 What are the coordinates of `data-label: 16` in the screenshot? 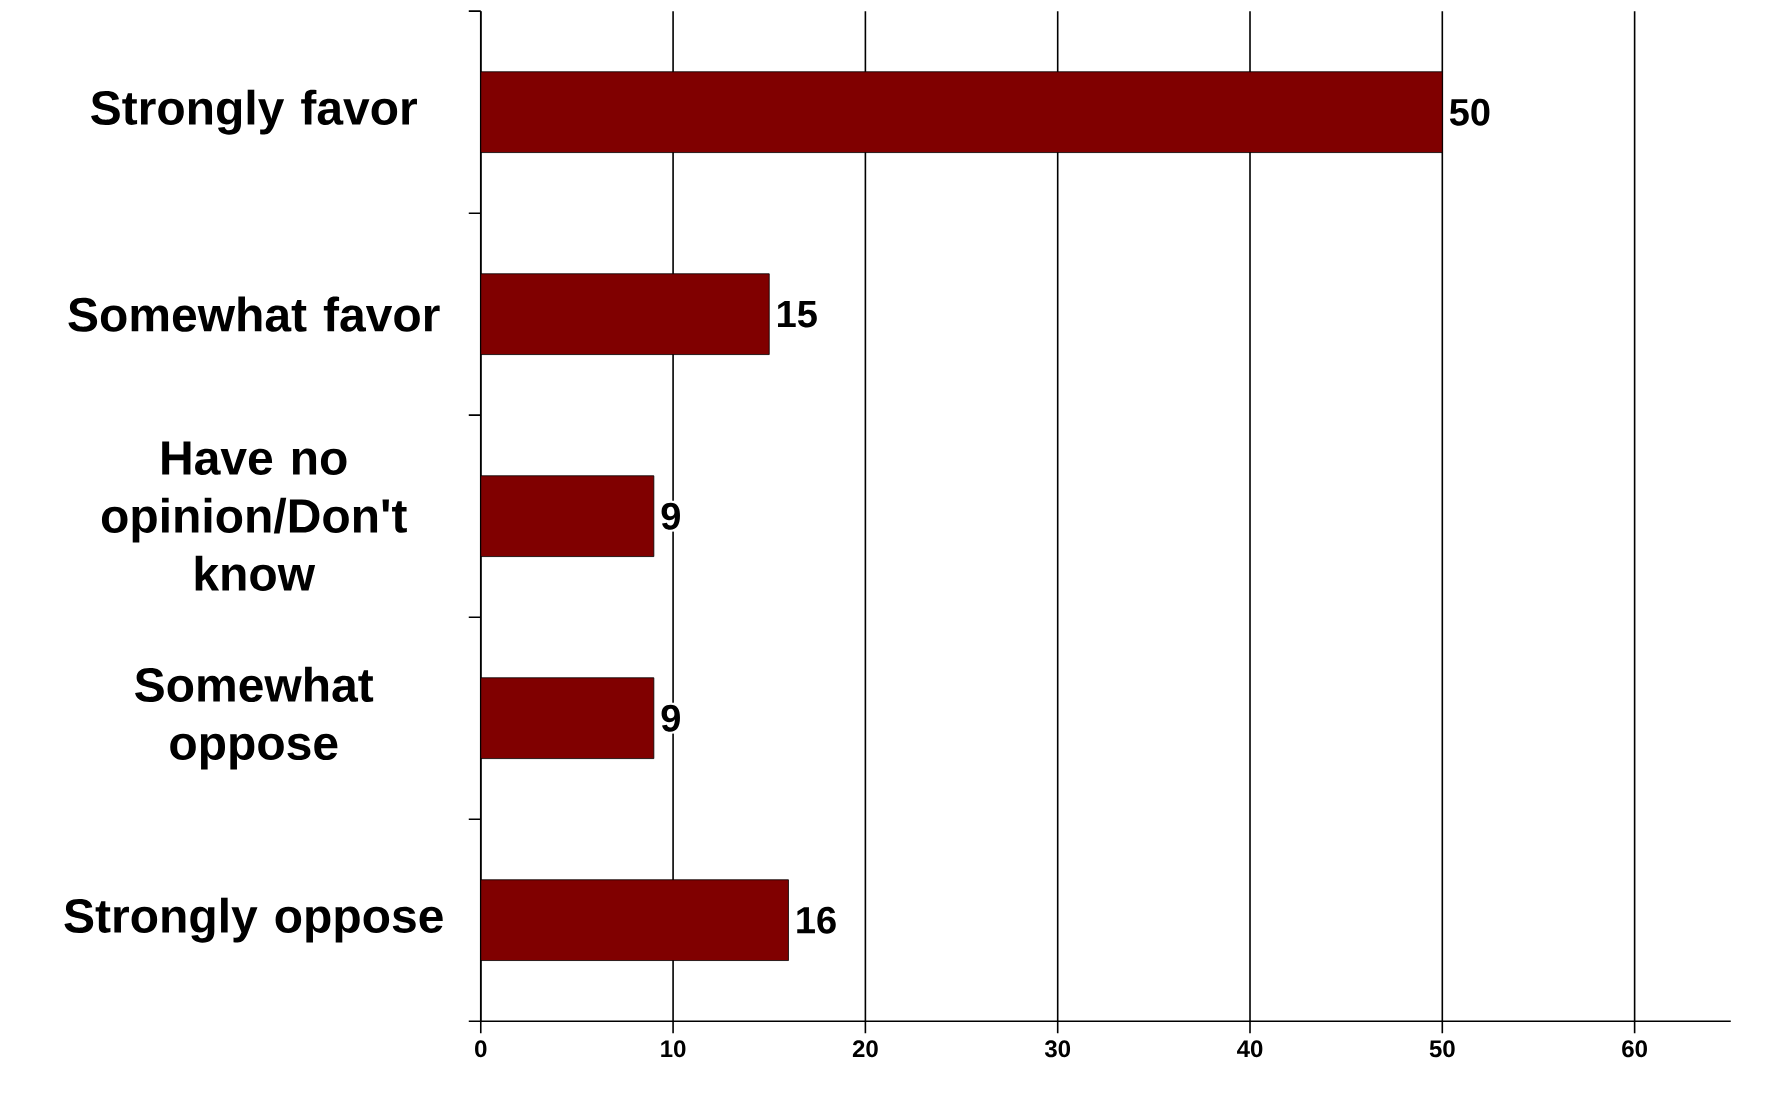 It's located at (816, 920).